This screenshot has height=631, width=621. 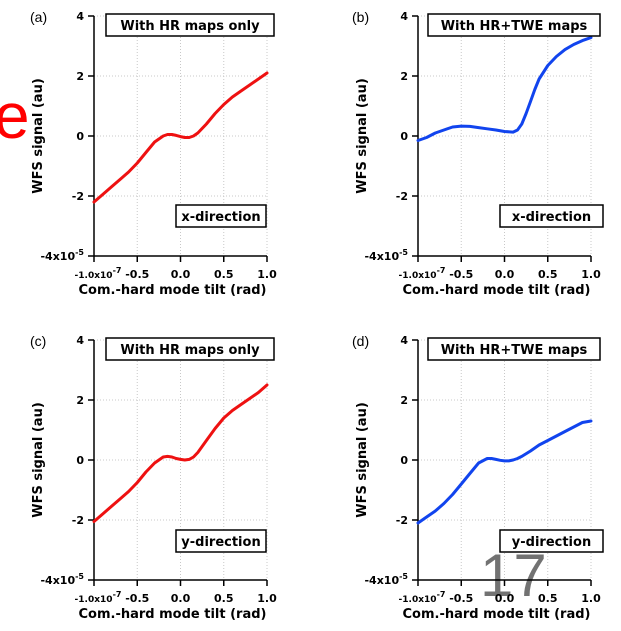 I want to click on slide-title-fragment: e, so click(x=15, y=116).